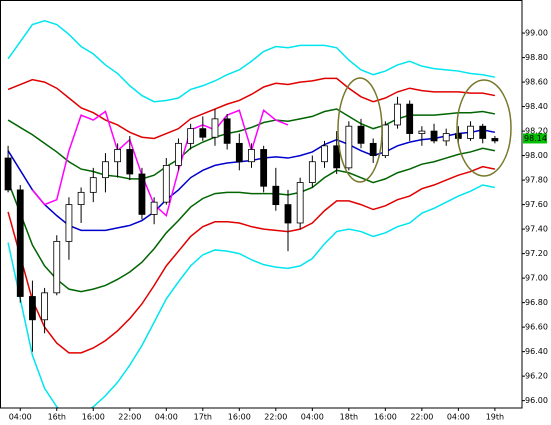 The width and height of the screenshot is (551, 425). What do you see at coordinates (536, 204) in the screenshot?
I see `y-tick-label: 97.60` at bounding box center [536, 204].